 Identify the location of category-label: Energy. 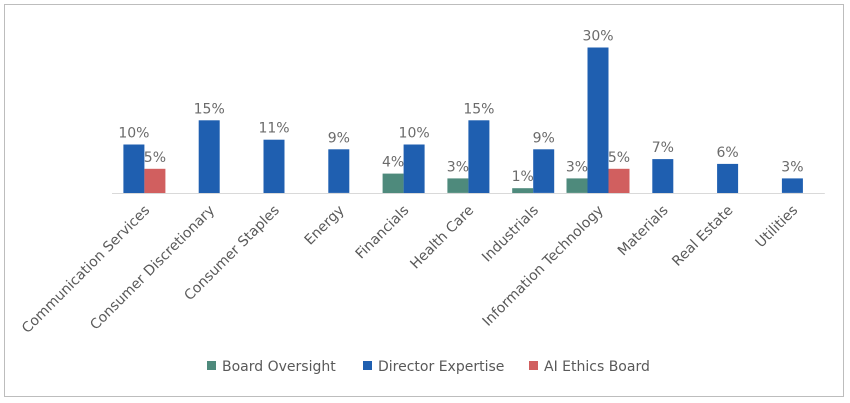
(325, 226).